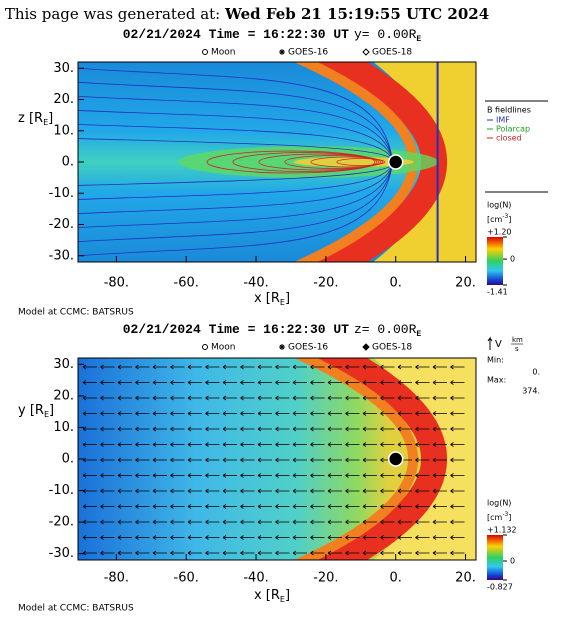 This screenshot has height=625, width=574. What do you see at coordinates (424, 162) in the screenshot?
I see `solar-wind` at bounding box center [424, 162].